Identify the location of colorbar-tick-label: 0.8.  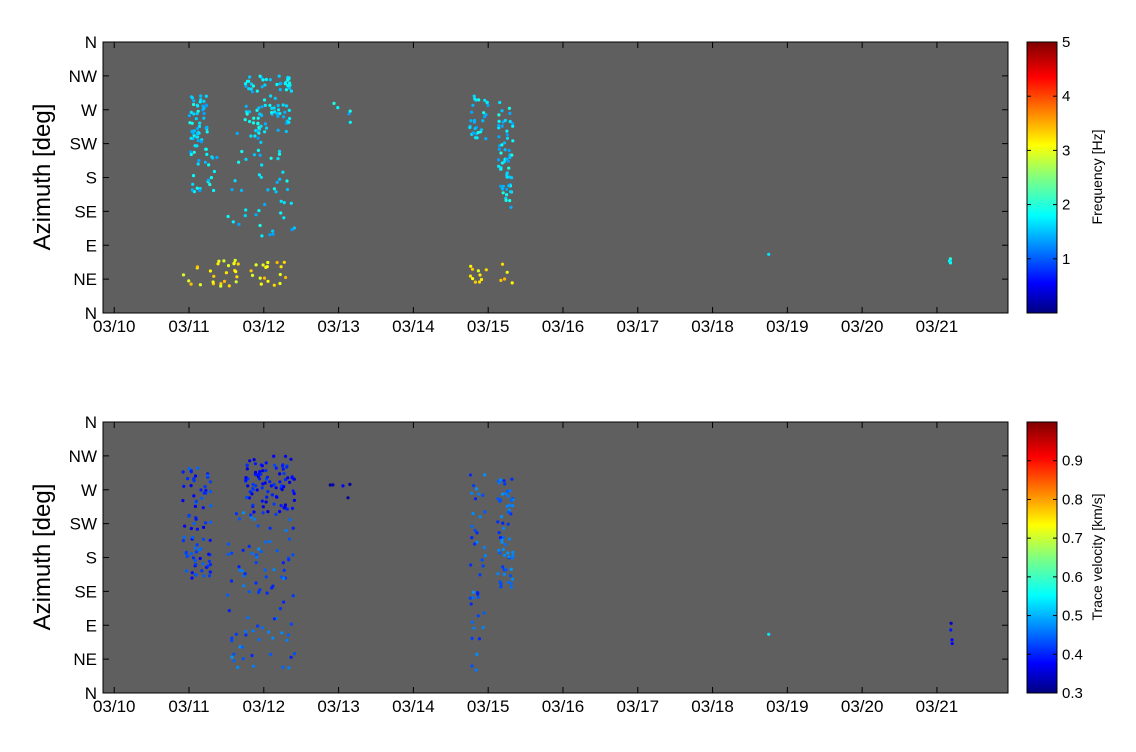
(1072, 499).